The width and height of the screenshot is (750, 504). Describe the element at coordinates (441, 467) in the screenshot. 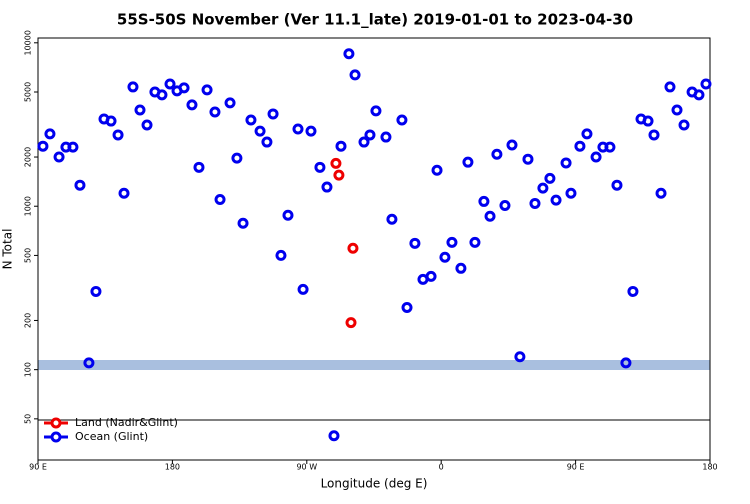

I see `x-tick-label: 0` at that location.